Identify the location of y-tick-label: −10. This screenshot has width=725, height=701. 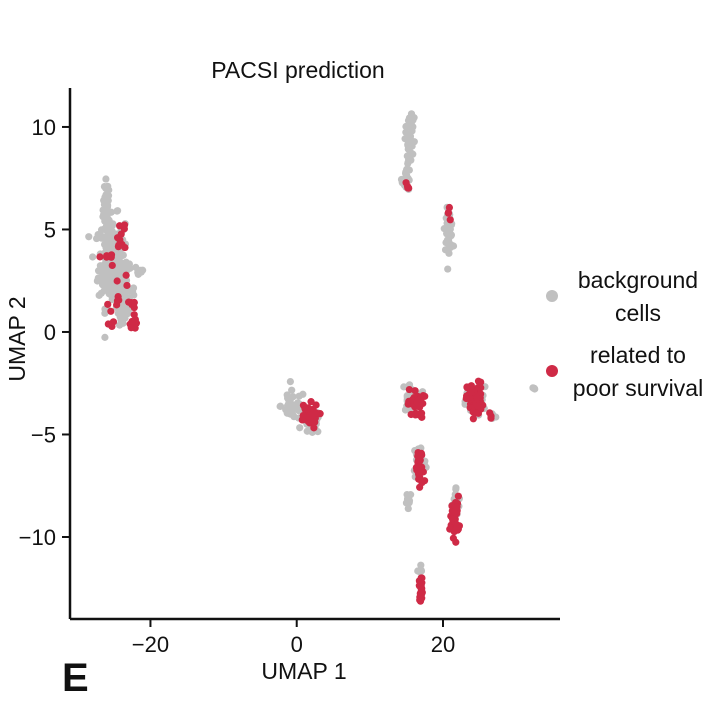
(37, 537).